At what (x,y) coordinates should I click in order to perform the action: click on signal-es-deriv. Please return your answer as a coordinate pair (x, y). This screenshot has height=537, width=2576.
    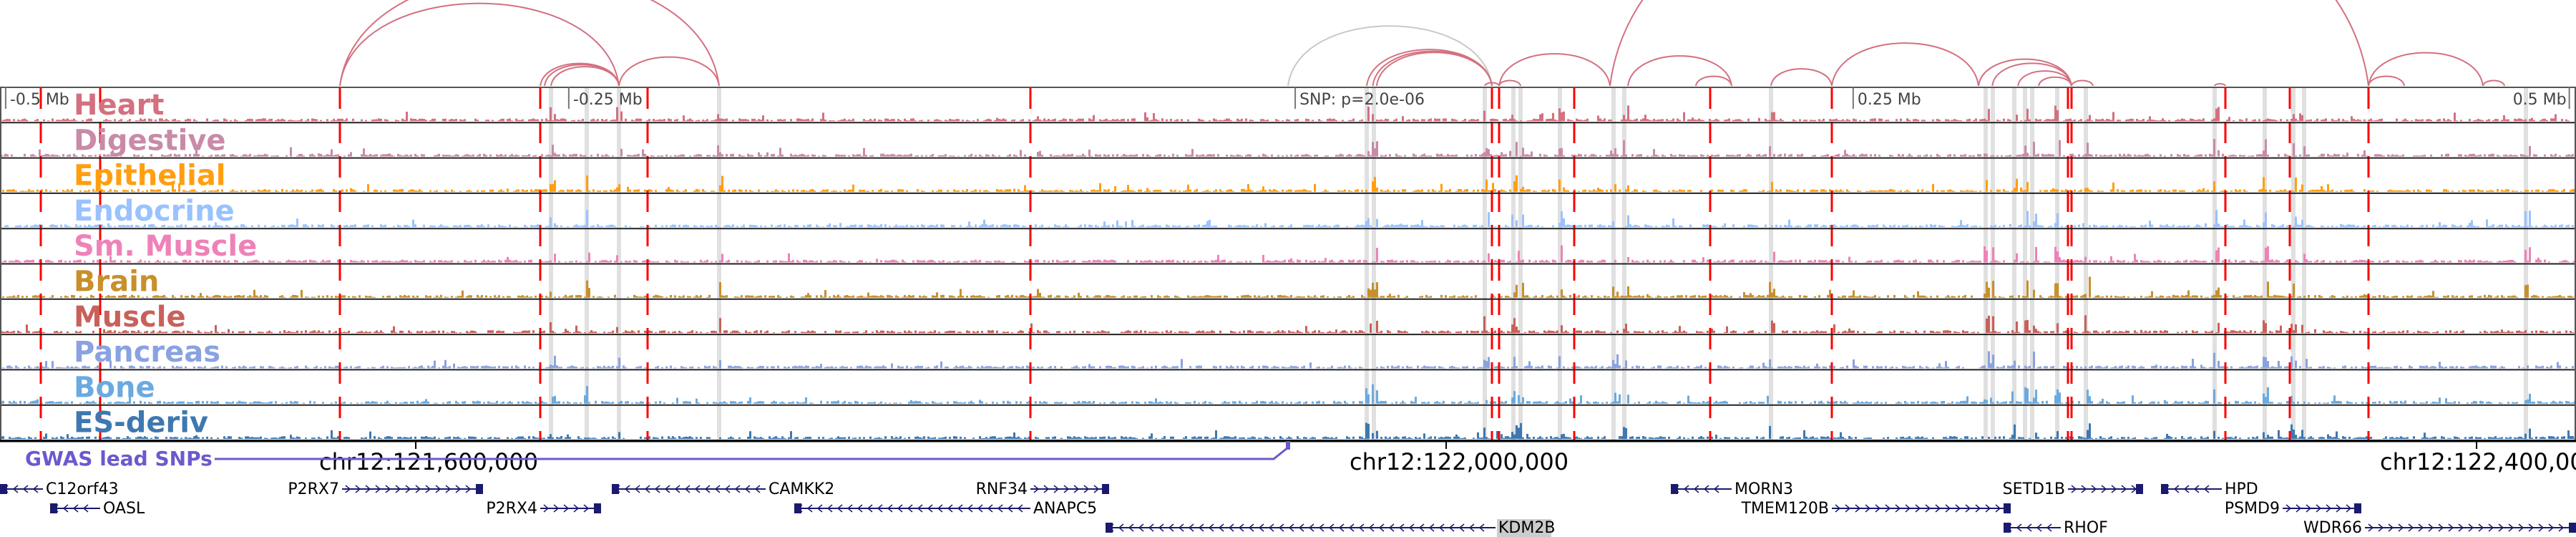
    Looking at the image, I should click on (1288, 430).